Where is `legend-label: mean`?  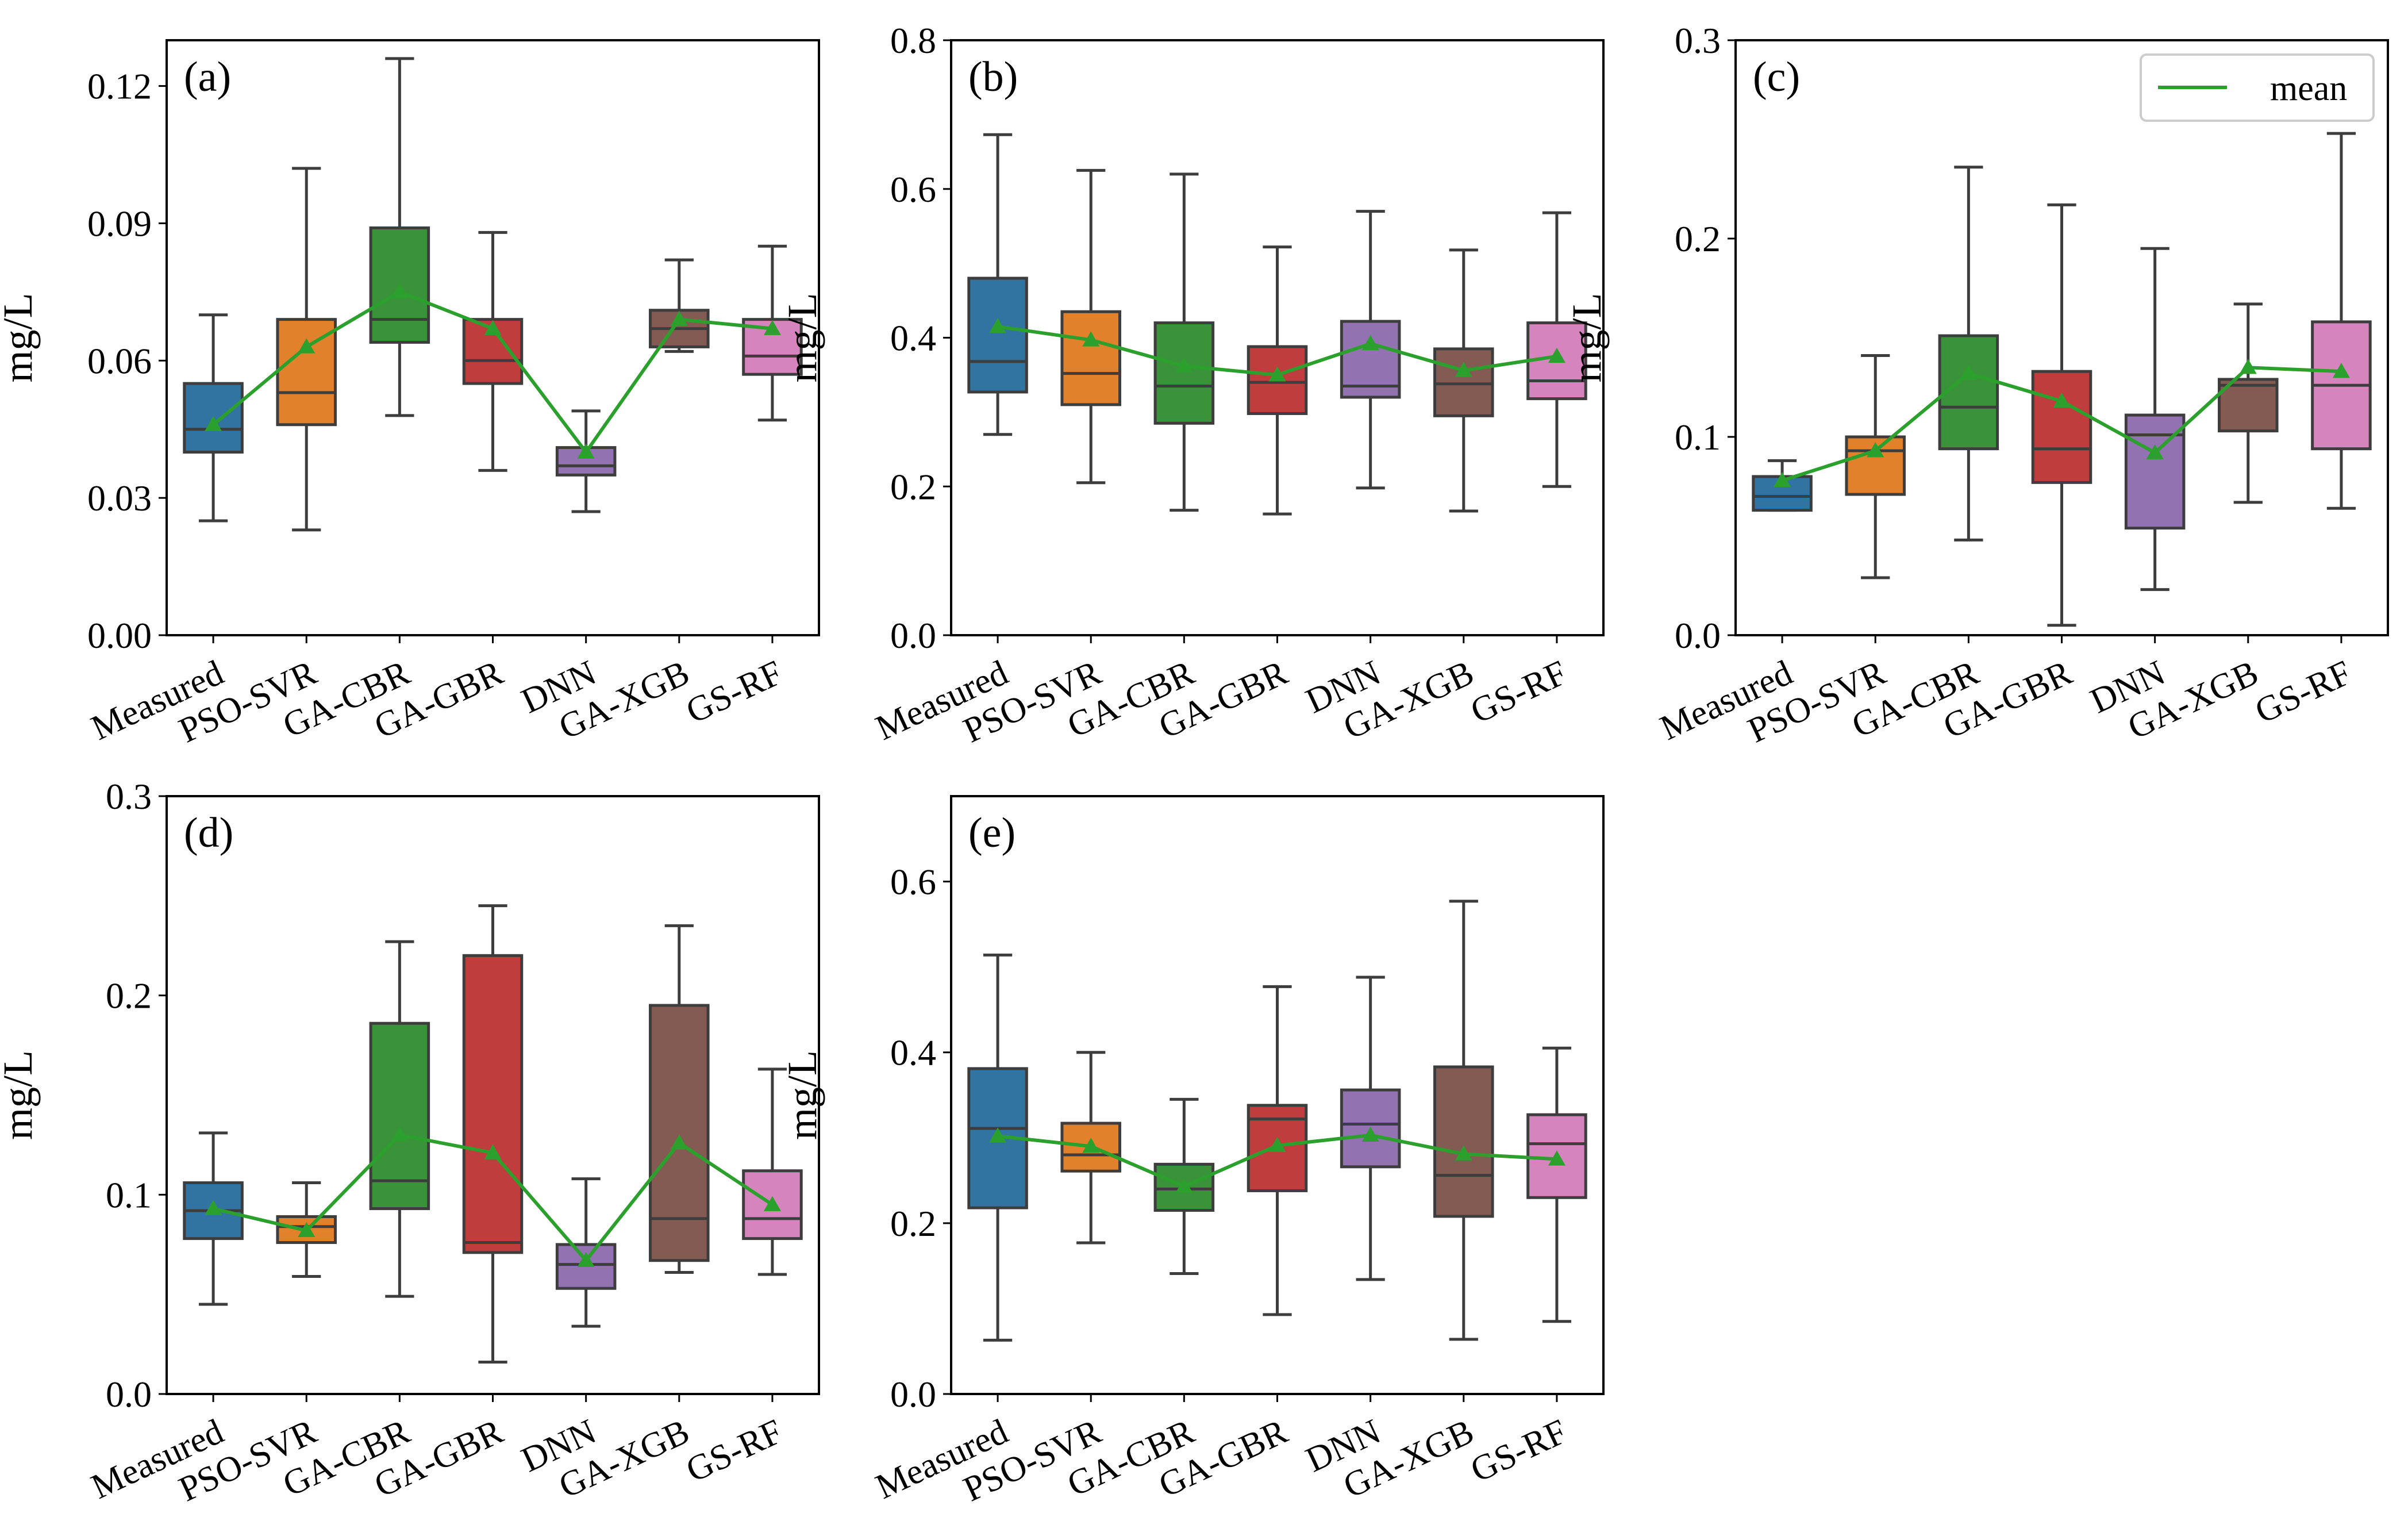
legend-label: mean is located at coordinates (2308, 88).